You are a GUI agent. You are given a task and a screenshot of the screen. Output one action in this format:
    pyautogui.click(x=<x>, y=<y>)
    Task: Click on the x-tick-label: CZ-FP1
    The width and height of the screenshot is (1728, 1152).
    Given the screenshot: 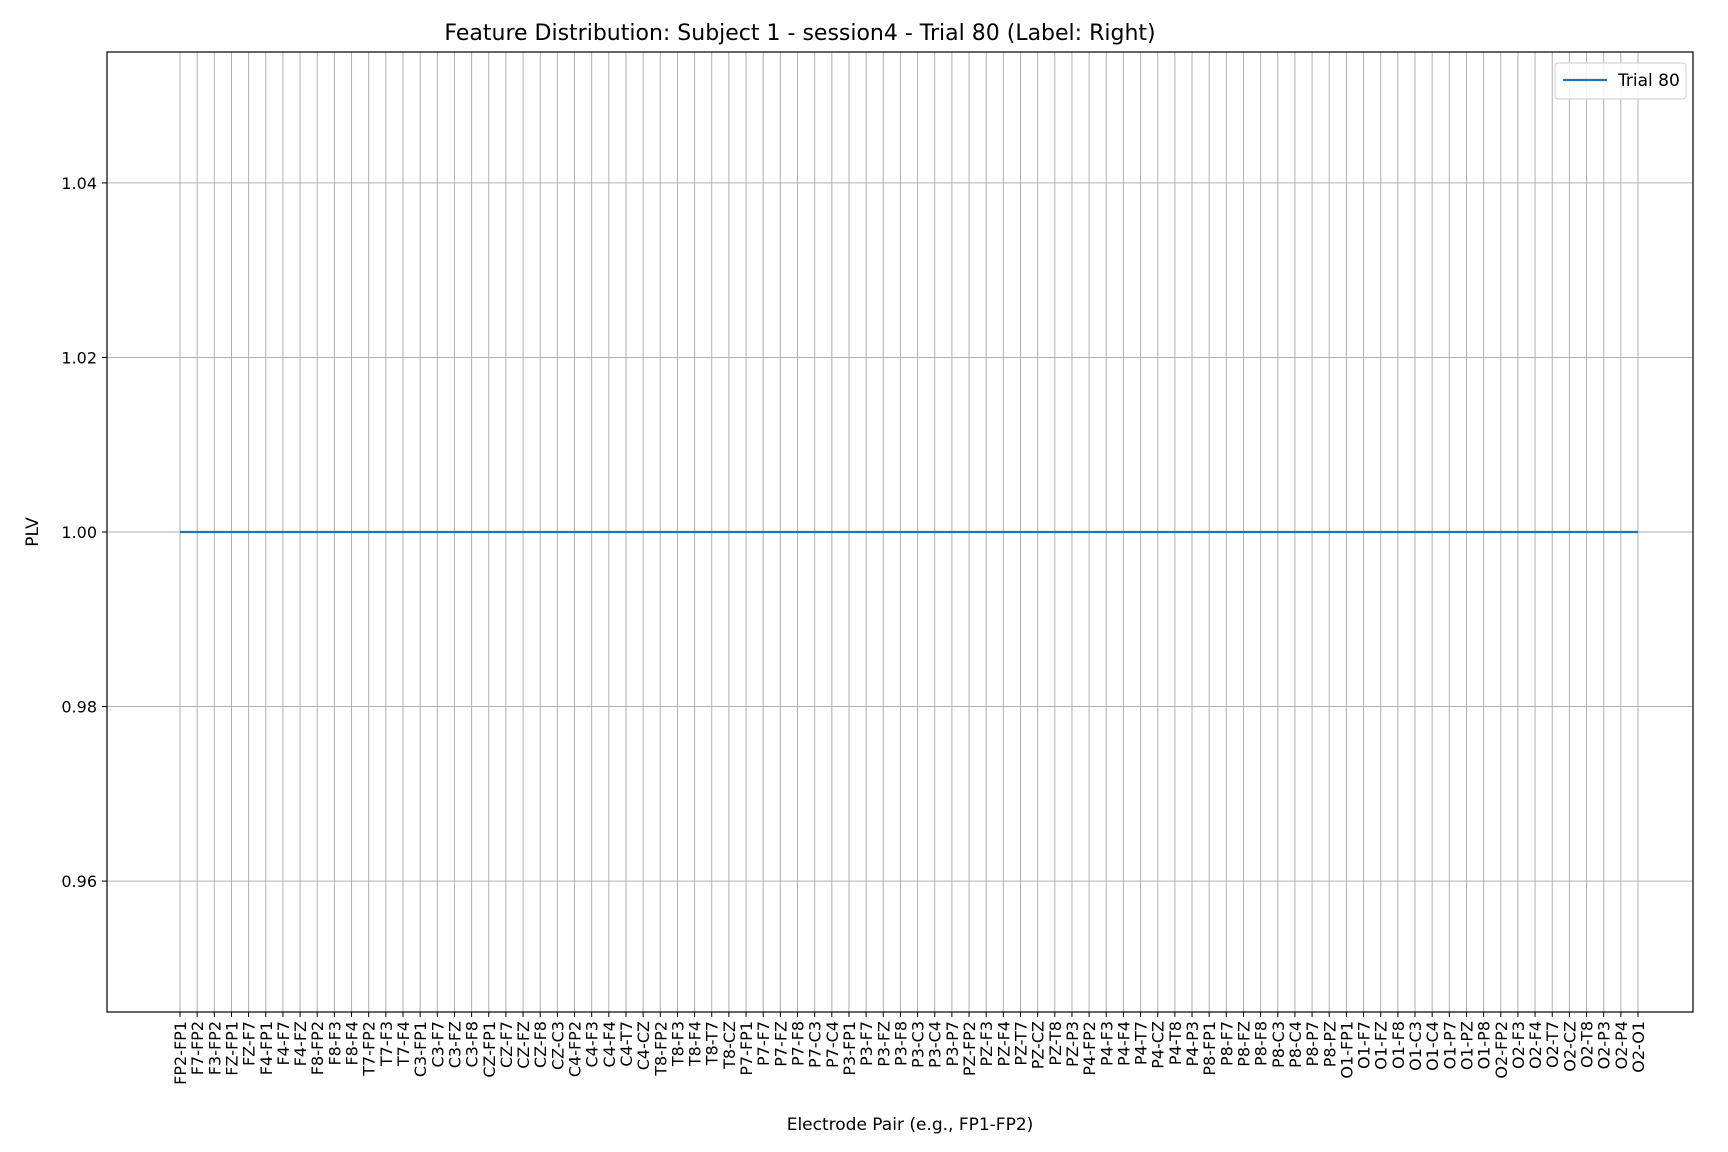 What is the action you would take?
    pyautogui.click(x=489, y=1049)
    